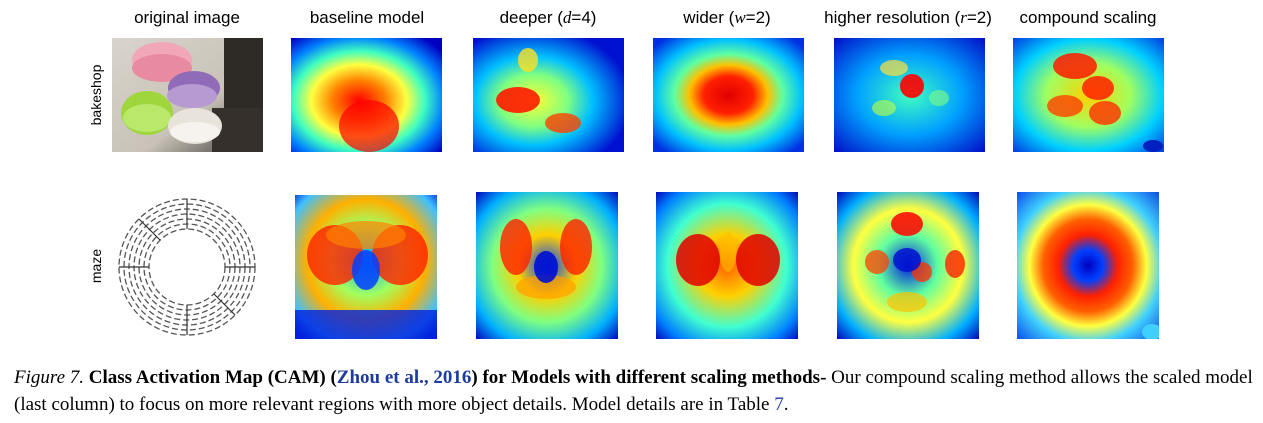  What do you see at coordinates (786, 404) in the screenshot?
I see `caption-end: .` at bounding box center [786, 404].